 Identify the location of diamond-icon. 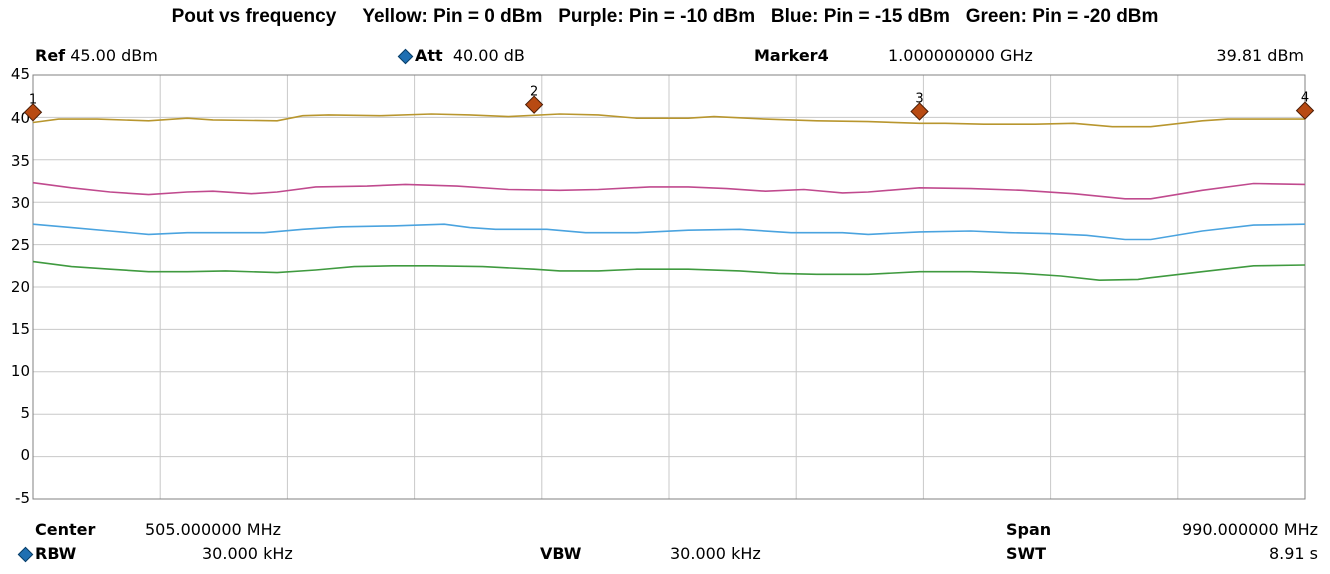
(25, 554).